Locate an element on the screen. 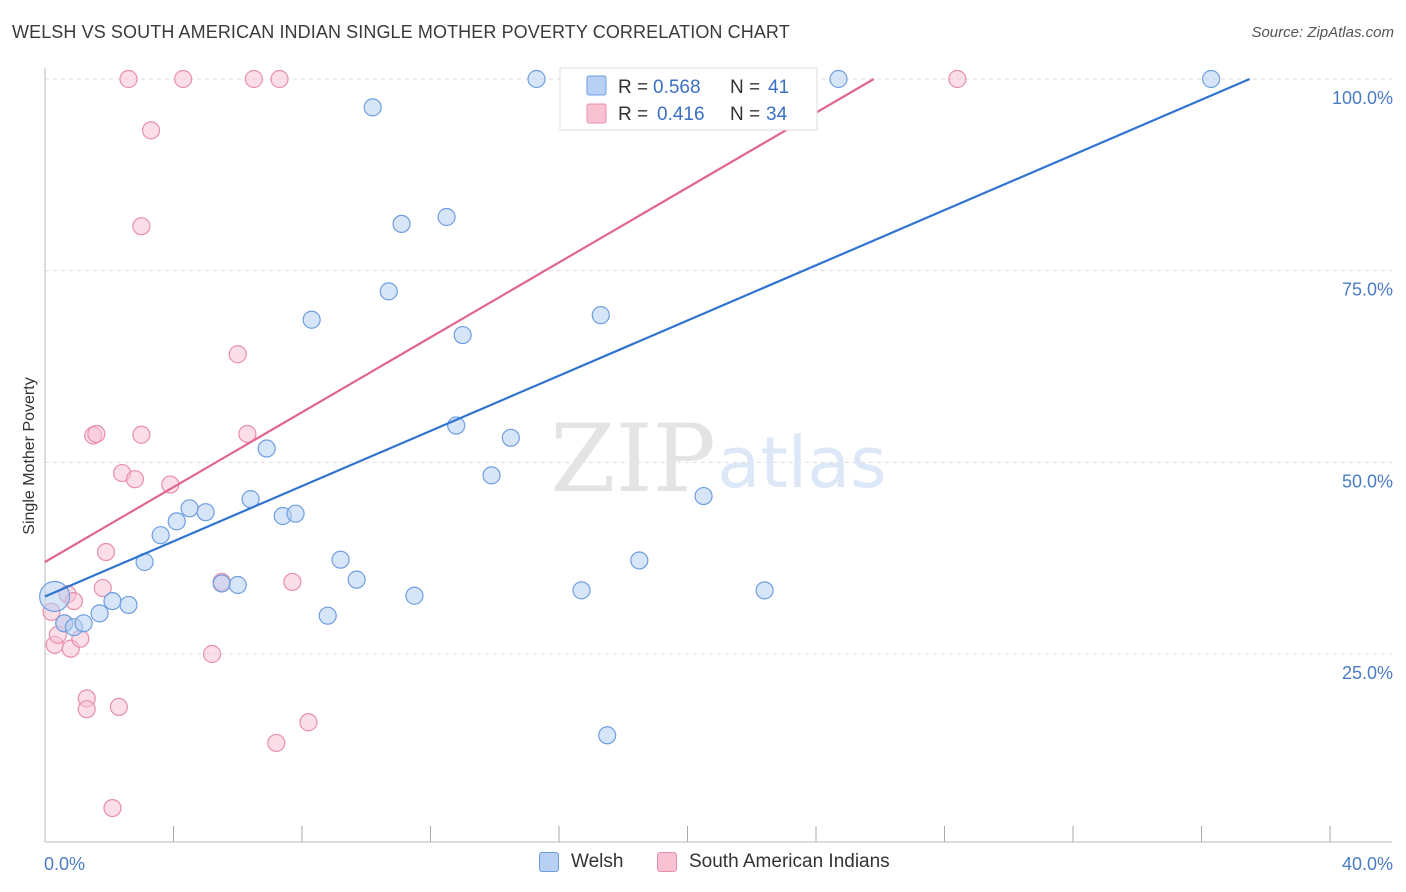  legend-item-welsh: Welsh is located at coordinates (581, 862).